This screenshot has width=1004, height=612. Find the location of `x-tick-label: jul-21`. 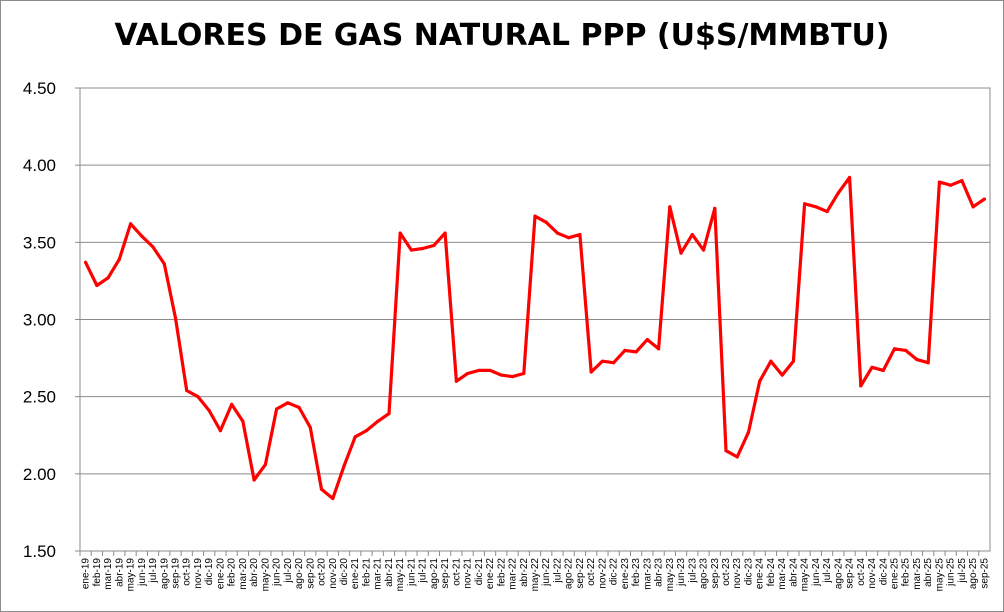

x-tick-label: jul-21 is located at coordinates (423, 571).